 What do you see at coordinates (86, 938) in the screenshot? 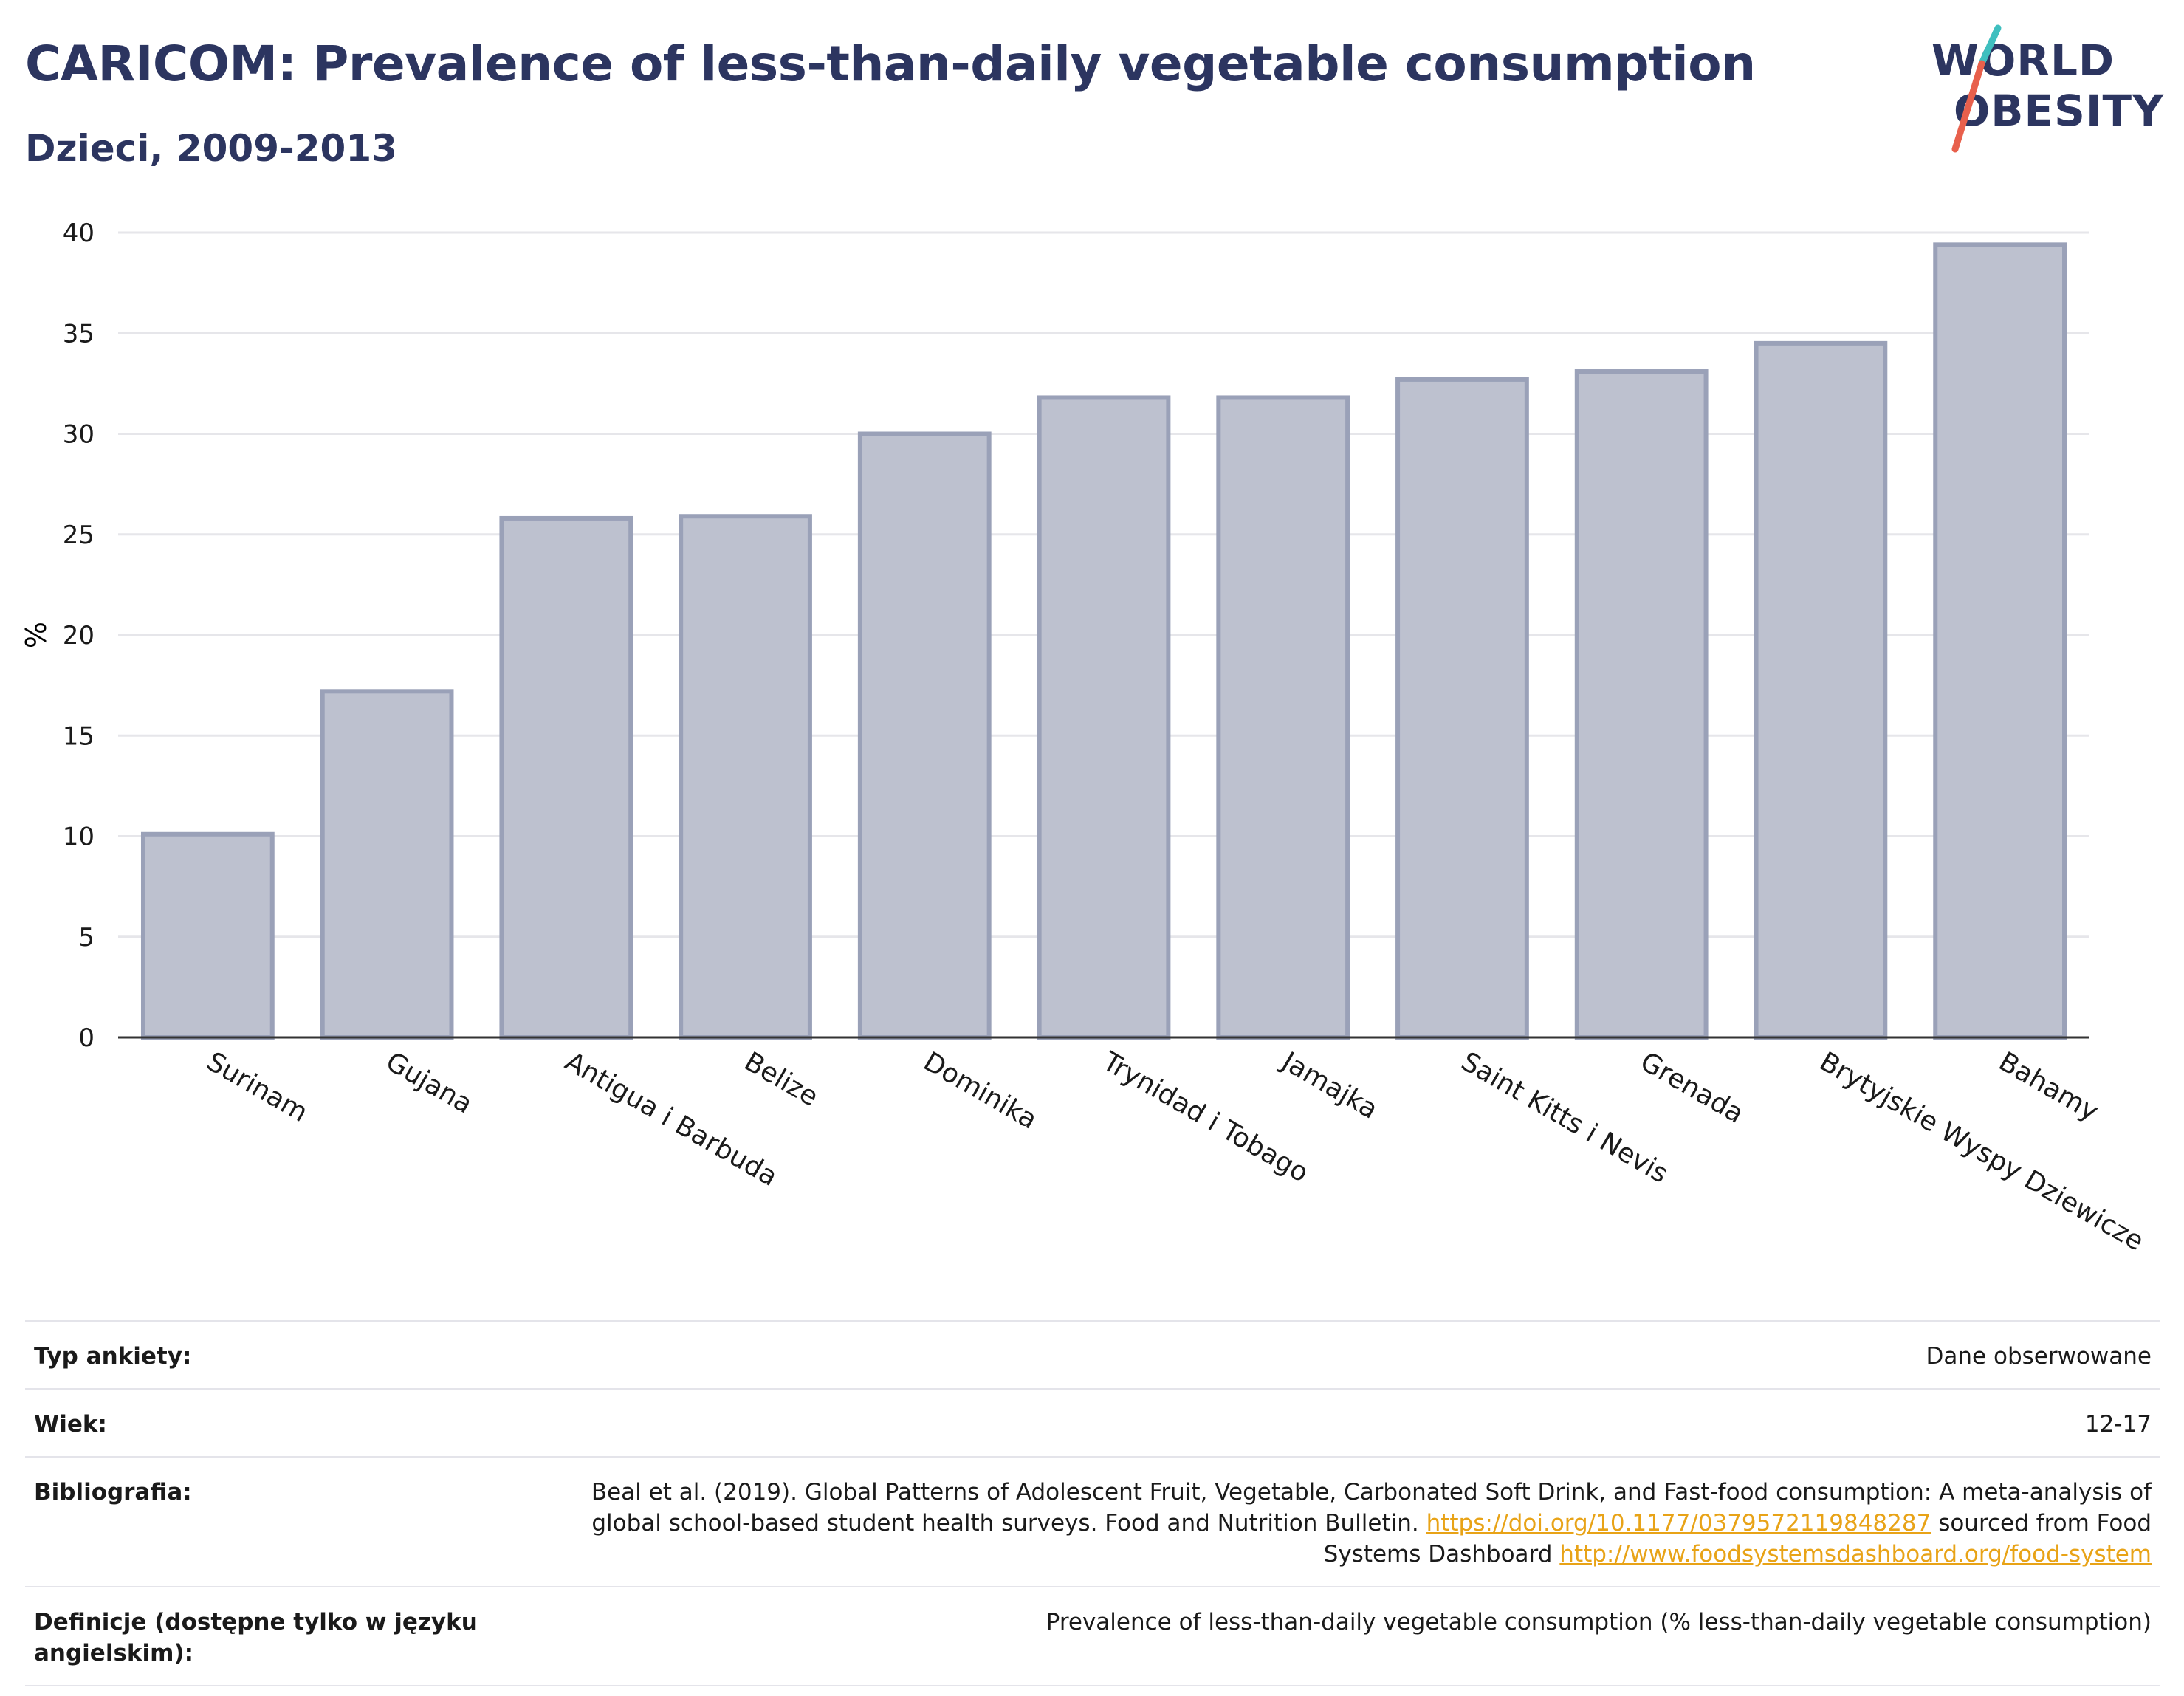
I see `y-tick-label: 5` at bounding box center [86, 938].